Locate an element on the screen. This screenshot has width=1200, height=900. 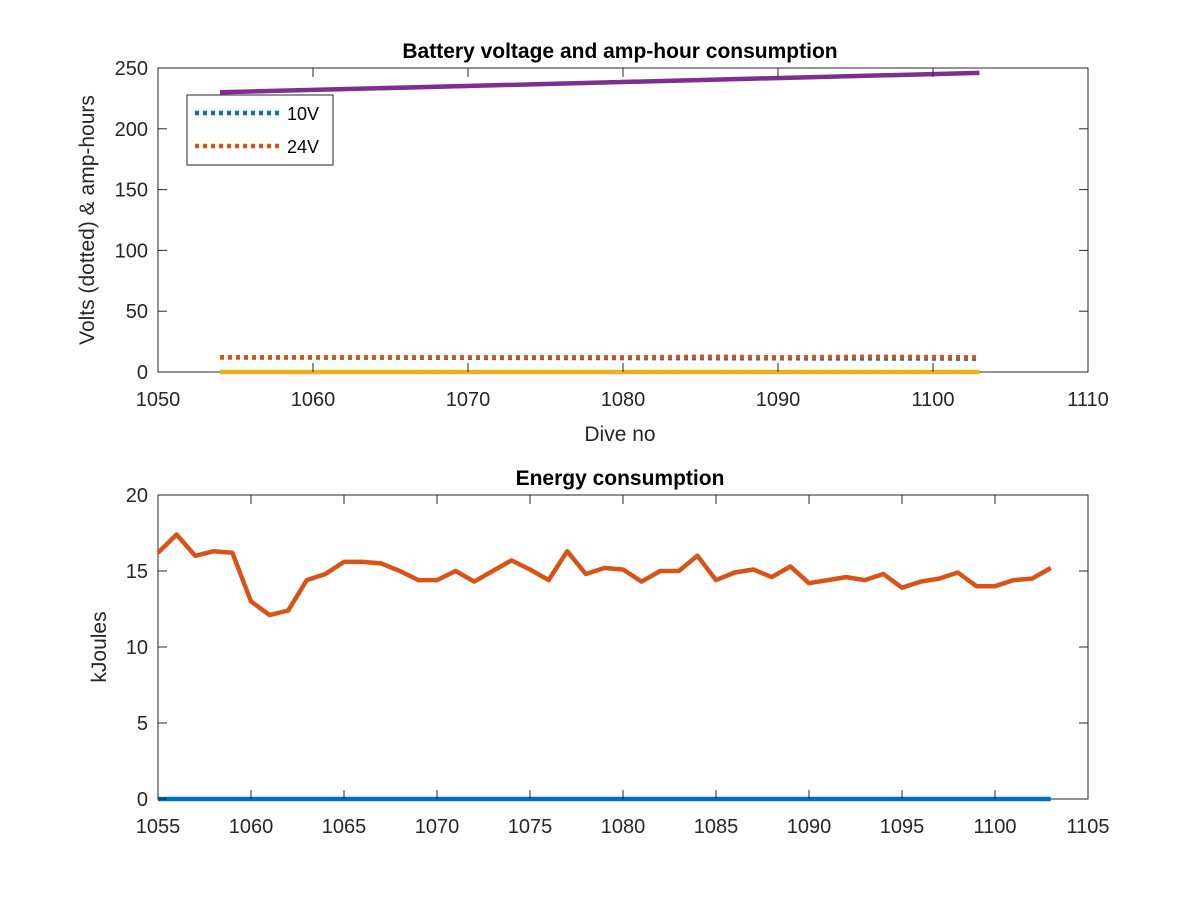
y-tick-label: 5 is located at coordinates (142, 724).